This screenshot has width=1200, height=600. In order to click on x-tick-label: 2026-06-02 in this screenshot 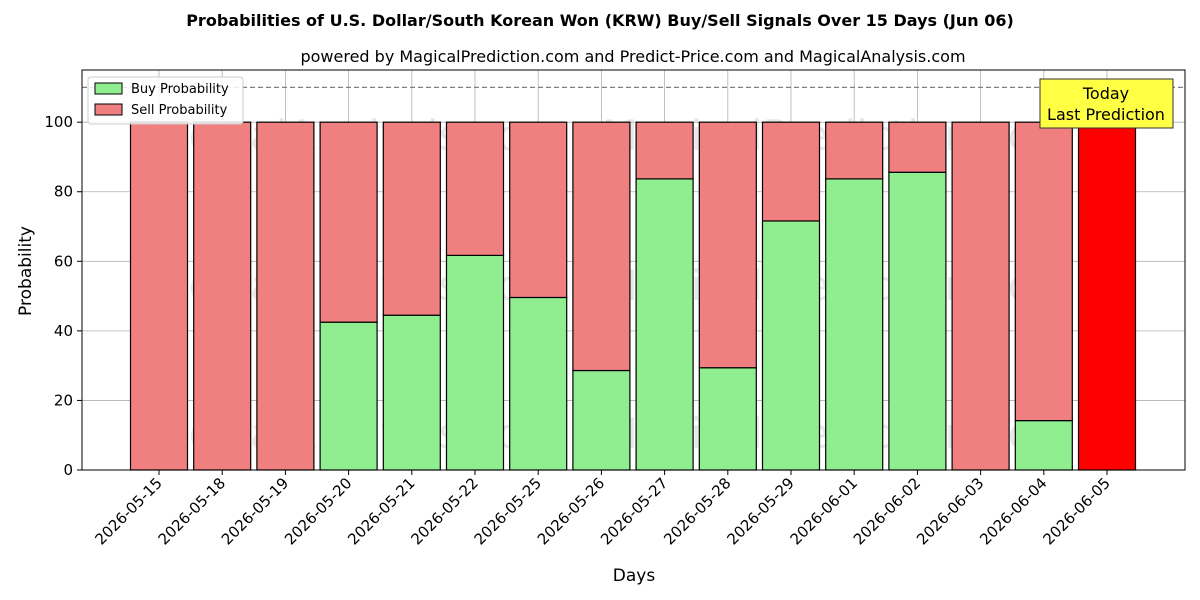, I will do `click(887, 511)`.